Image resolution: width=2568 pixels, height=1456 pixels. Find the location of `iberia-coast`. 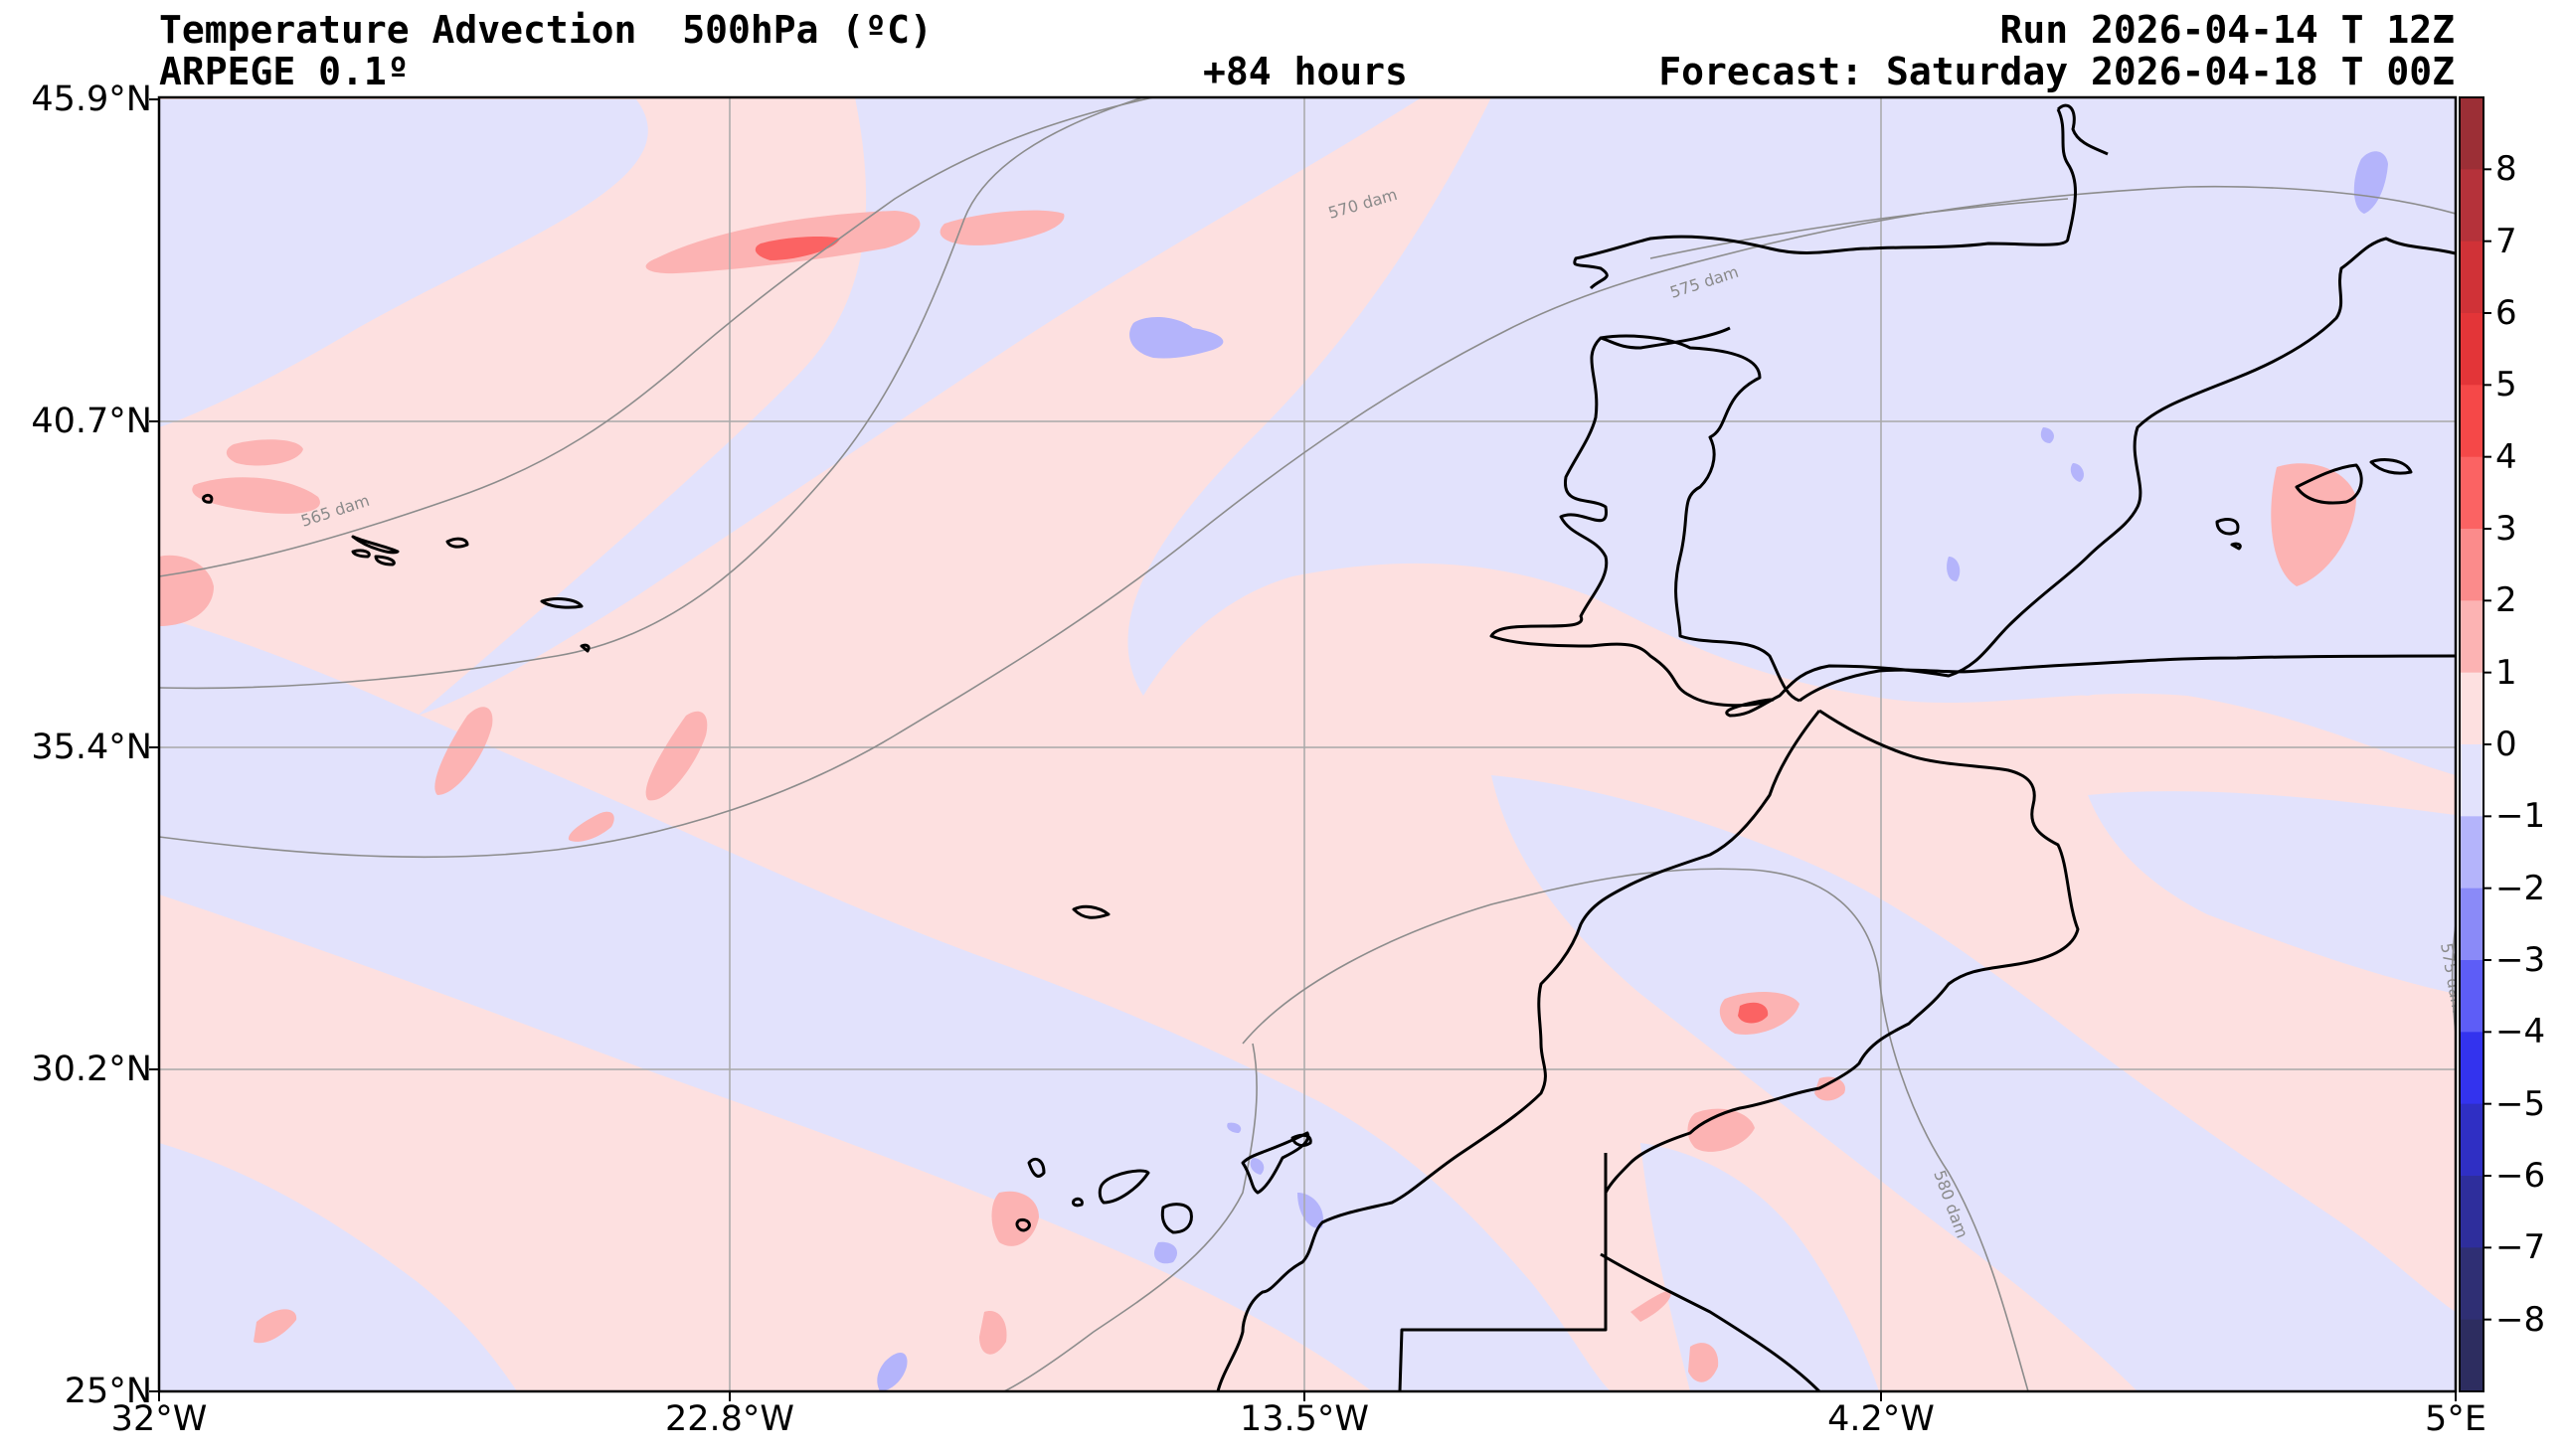

iberia-coast is located at coordinates (1973, 477).